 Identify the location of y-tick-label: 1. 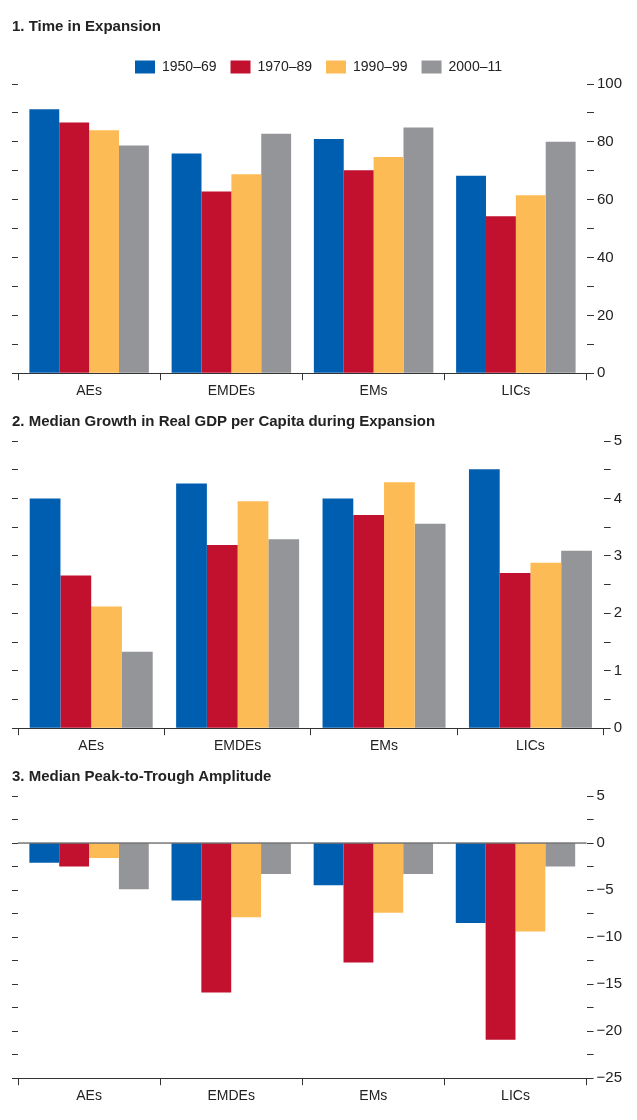
(617, 669).